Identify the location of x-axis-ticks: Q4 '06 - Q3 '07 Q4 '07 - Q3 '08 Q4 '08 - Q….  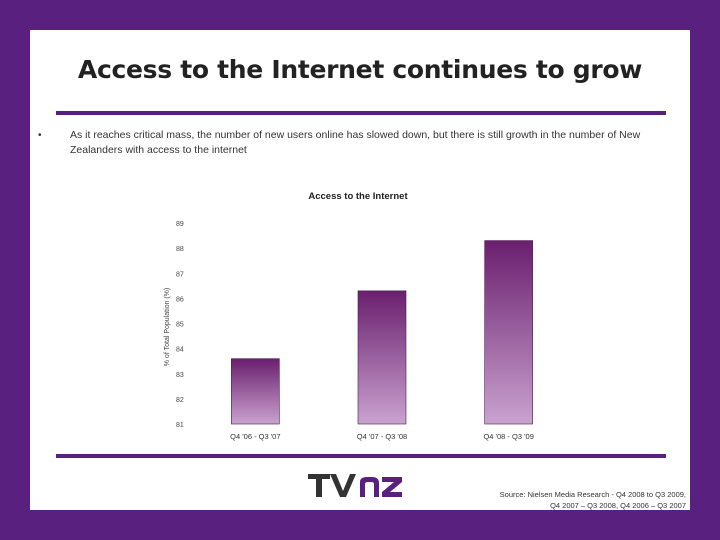
(382, 436).